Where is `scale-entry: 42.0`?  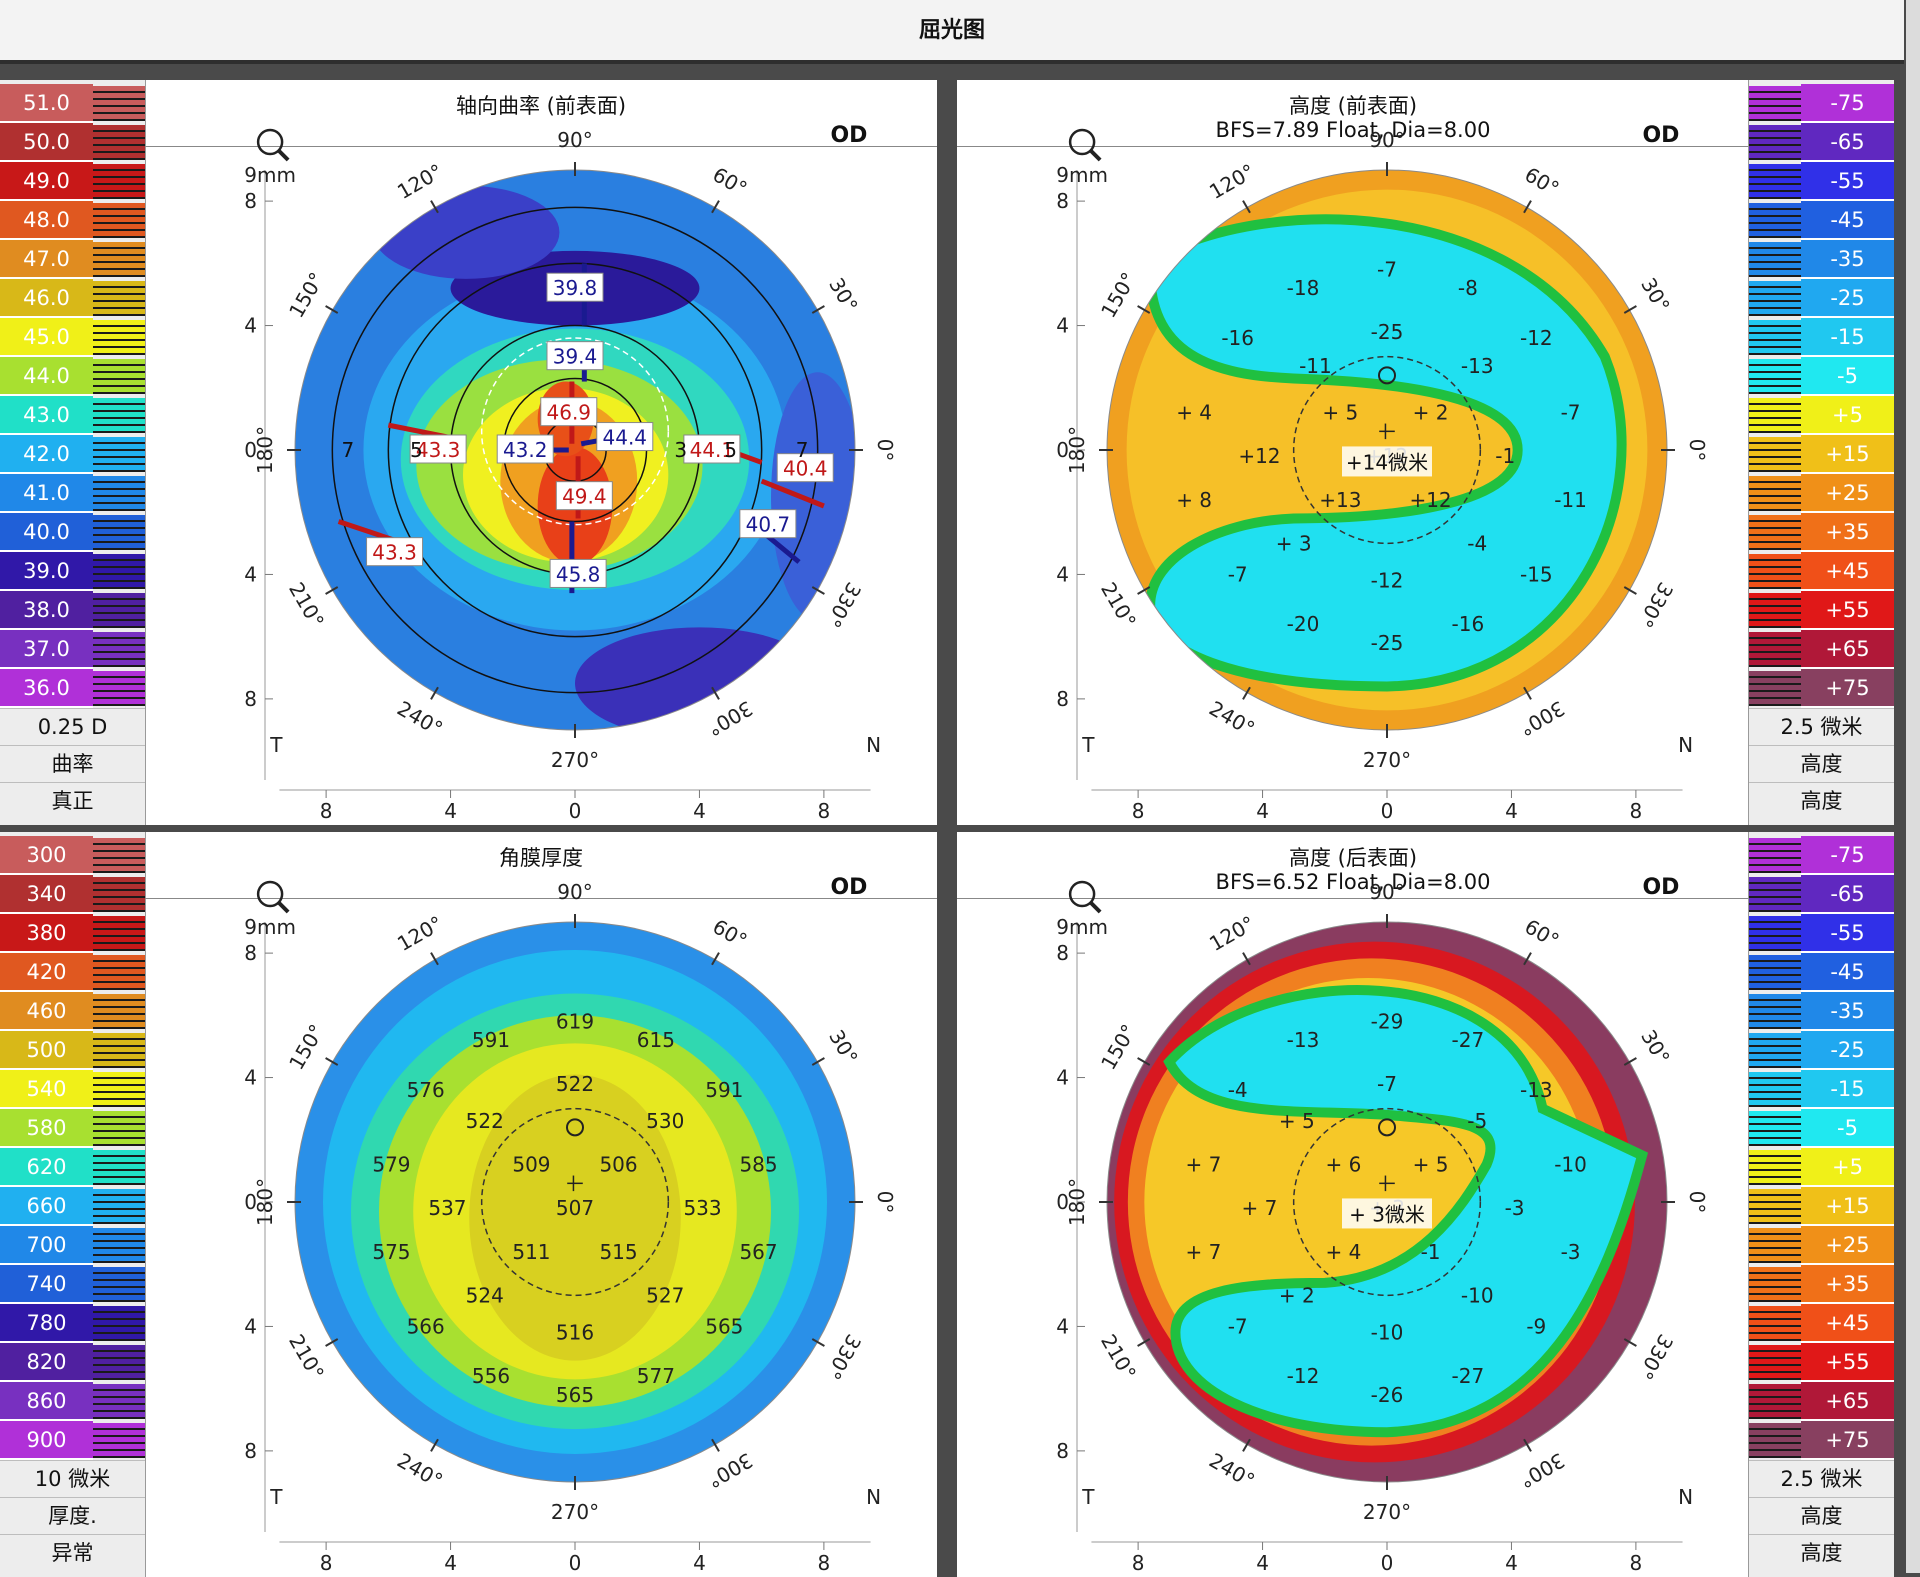
scale-entry: 42.0 is located at coordinates (72, 454).